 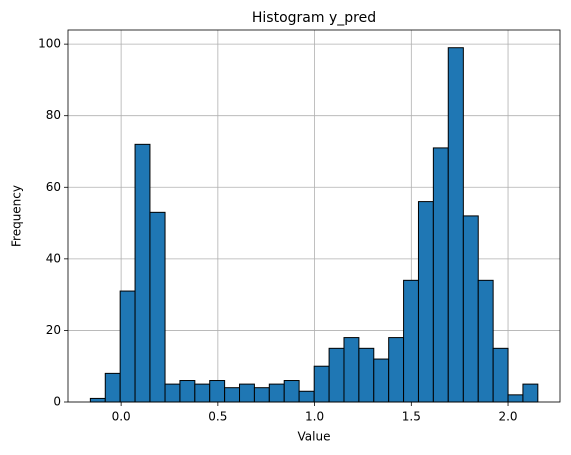 What do you see at coordinates (314, 18) in the screenshot?
I see `chart-title: Histogram y_pred` at bounding box center [314, 18].